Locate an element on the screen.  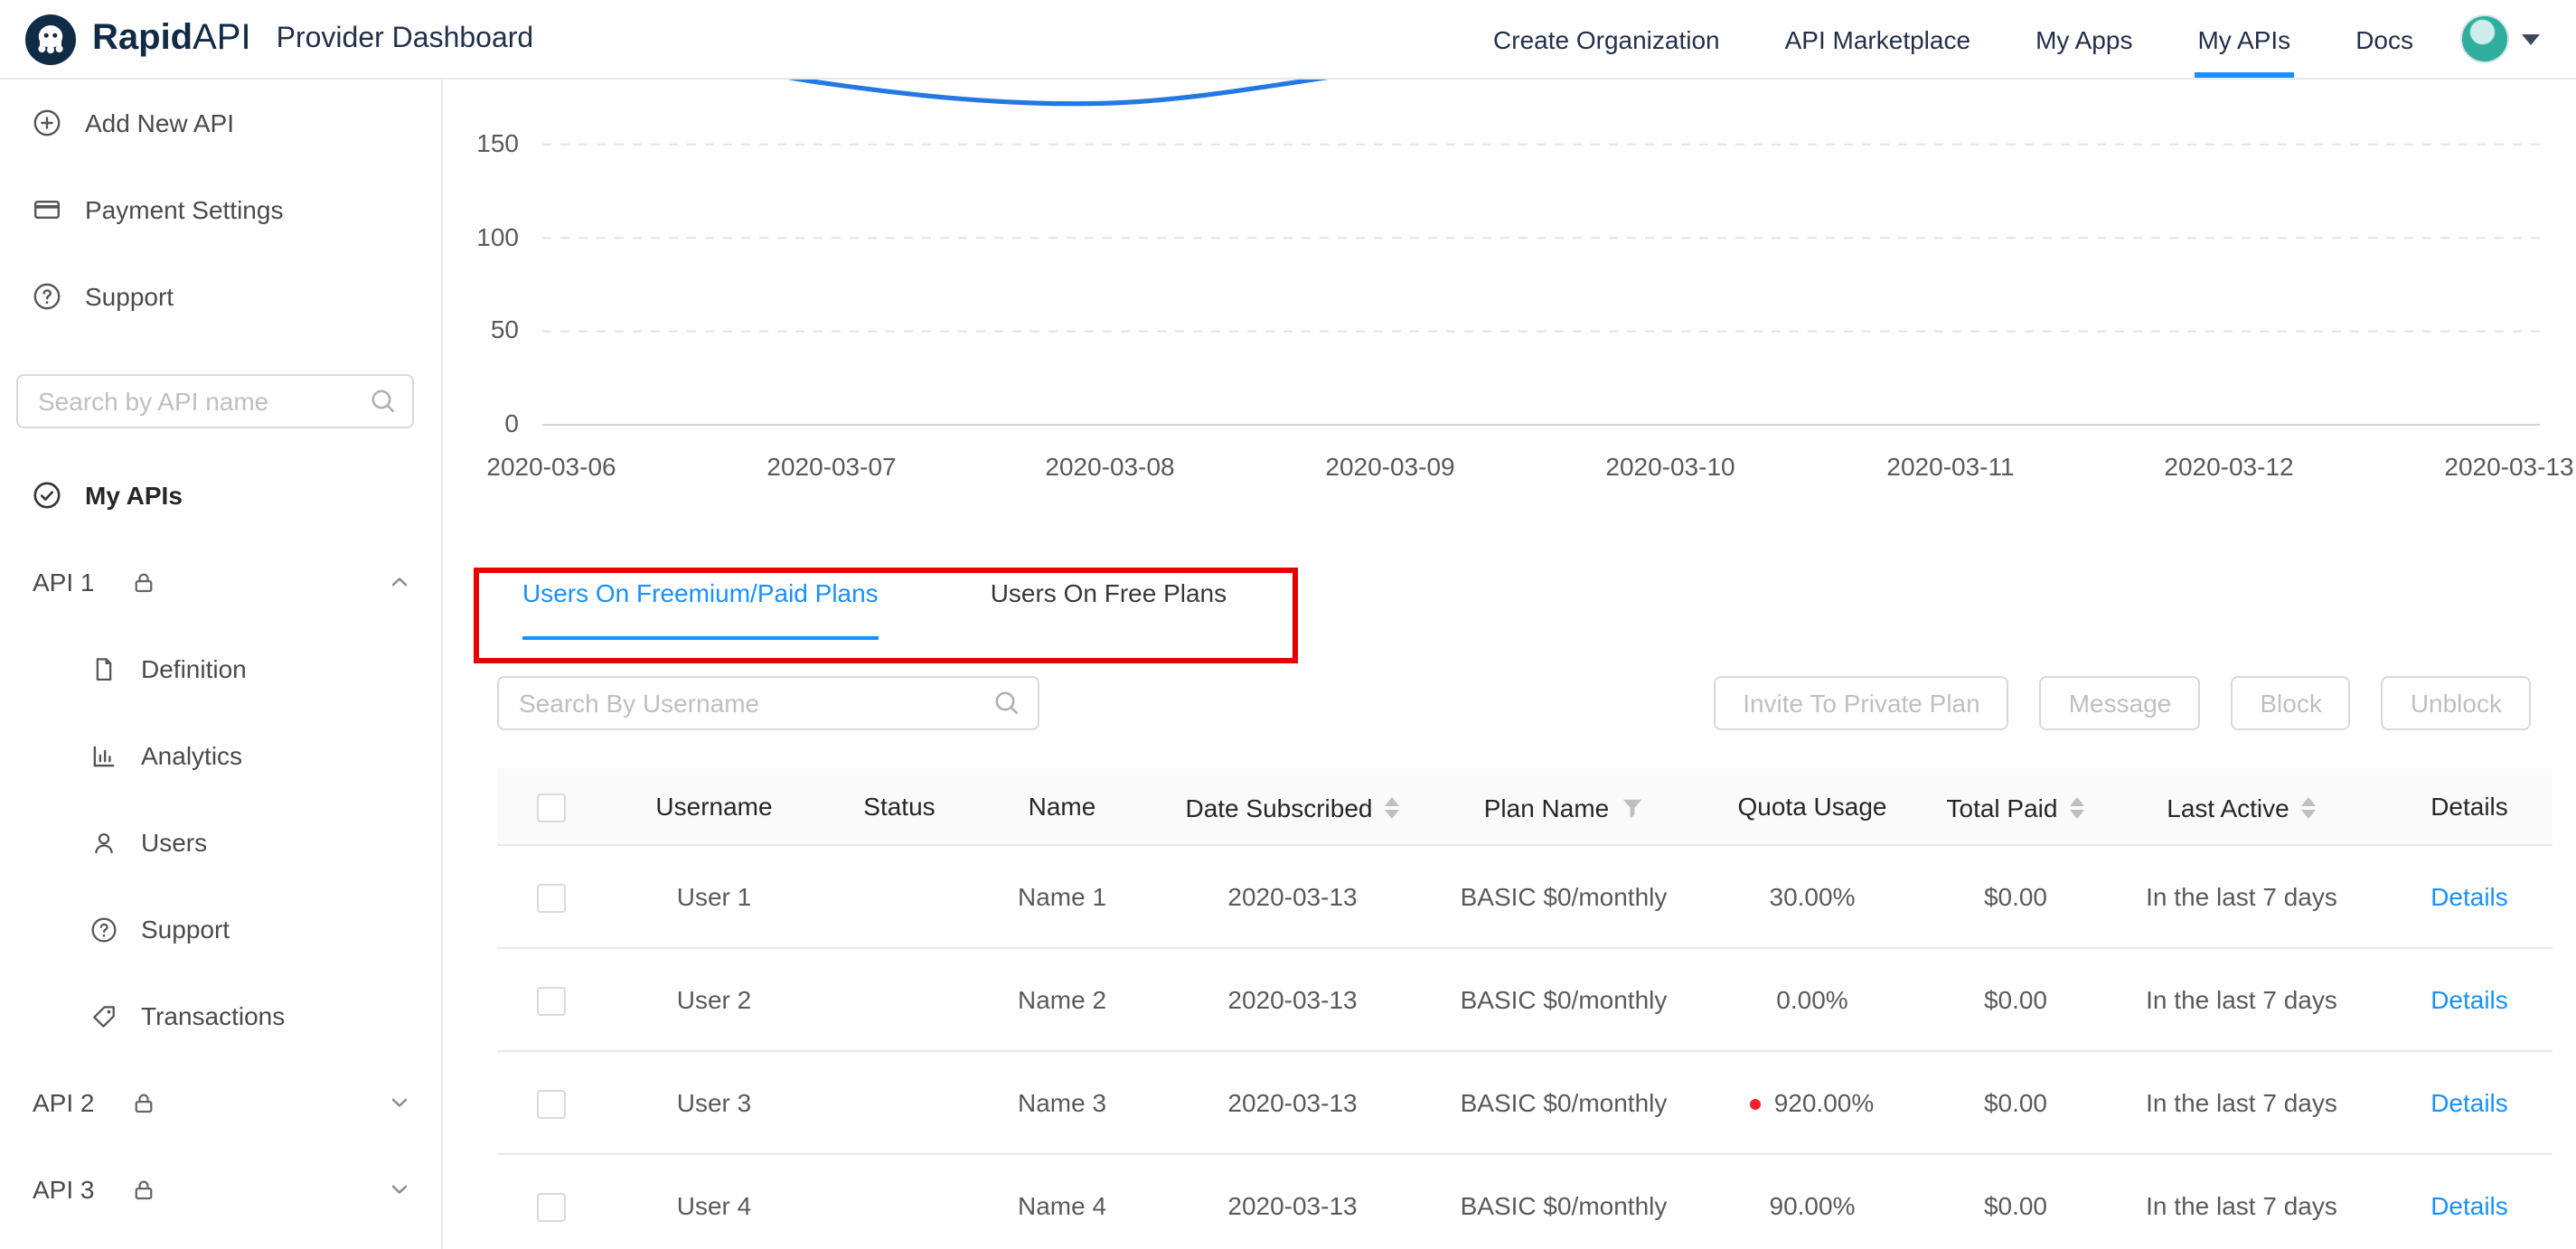
cell-quota-usage: 0.00% is located at coordinates (1812, 1000).